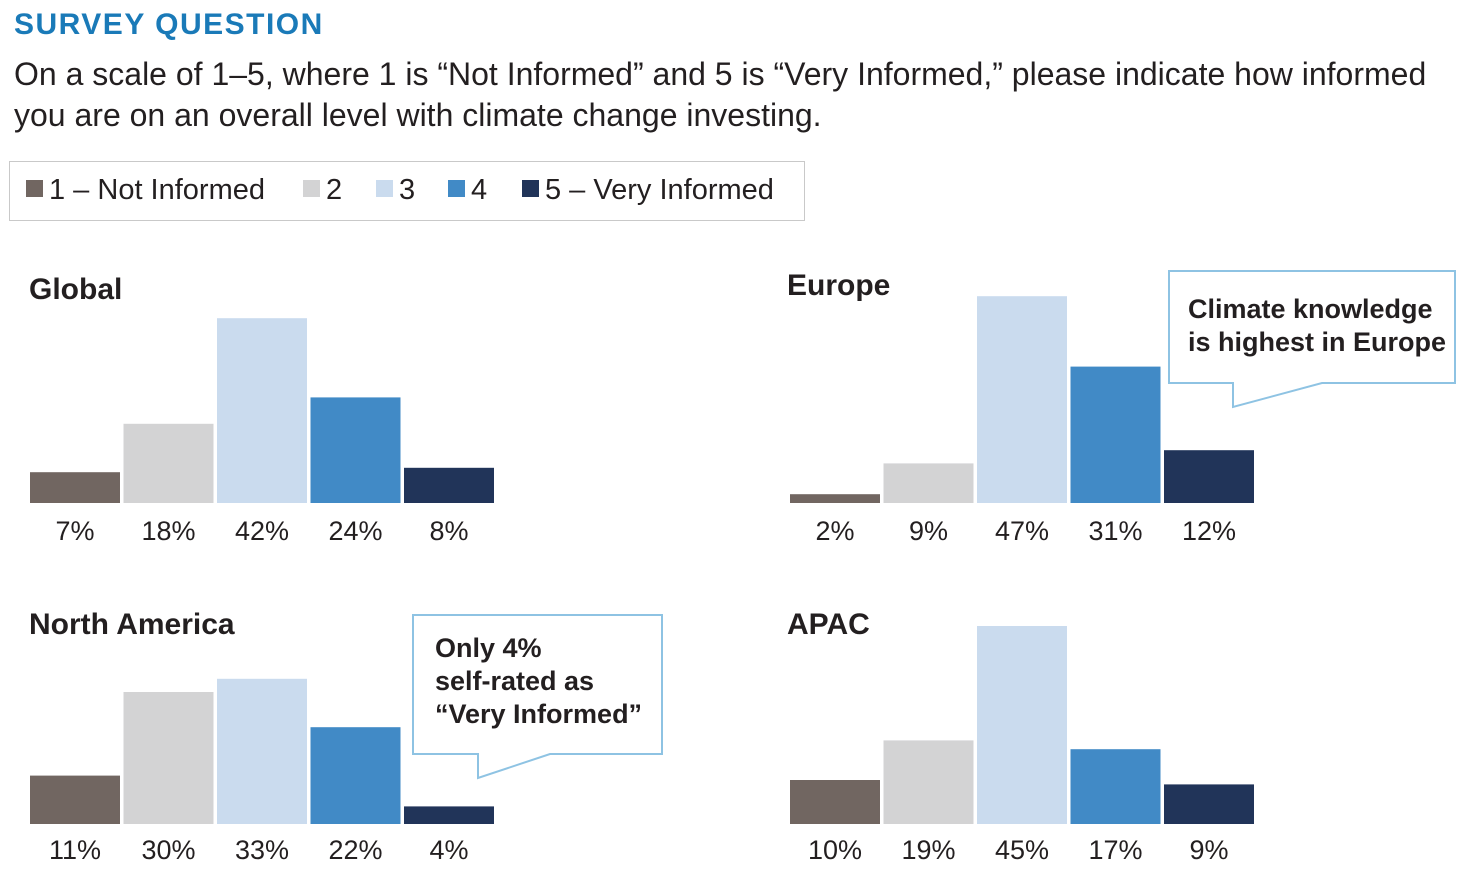  I want to click on legend-item-2: 2, so click(322, 190).